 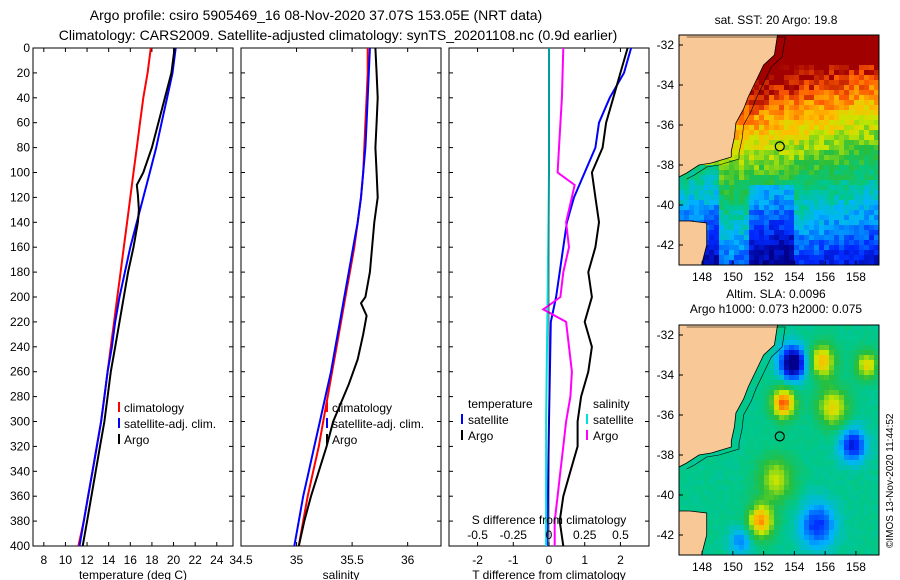 What do you see at coordinates (20, 496) in the screenshot?
I see `depth-tick-label: 360` at bounding box center [20, 496].